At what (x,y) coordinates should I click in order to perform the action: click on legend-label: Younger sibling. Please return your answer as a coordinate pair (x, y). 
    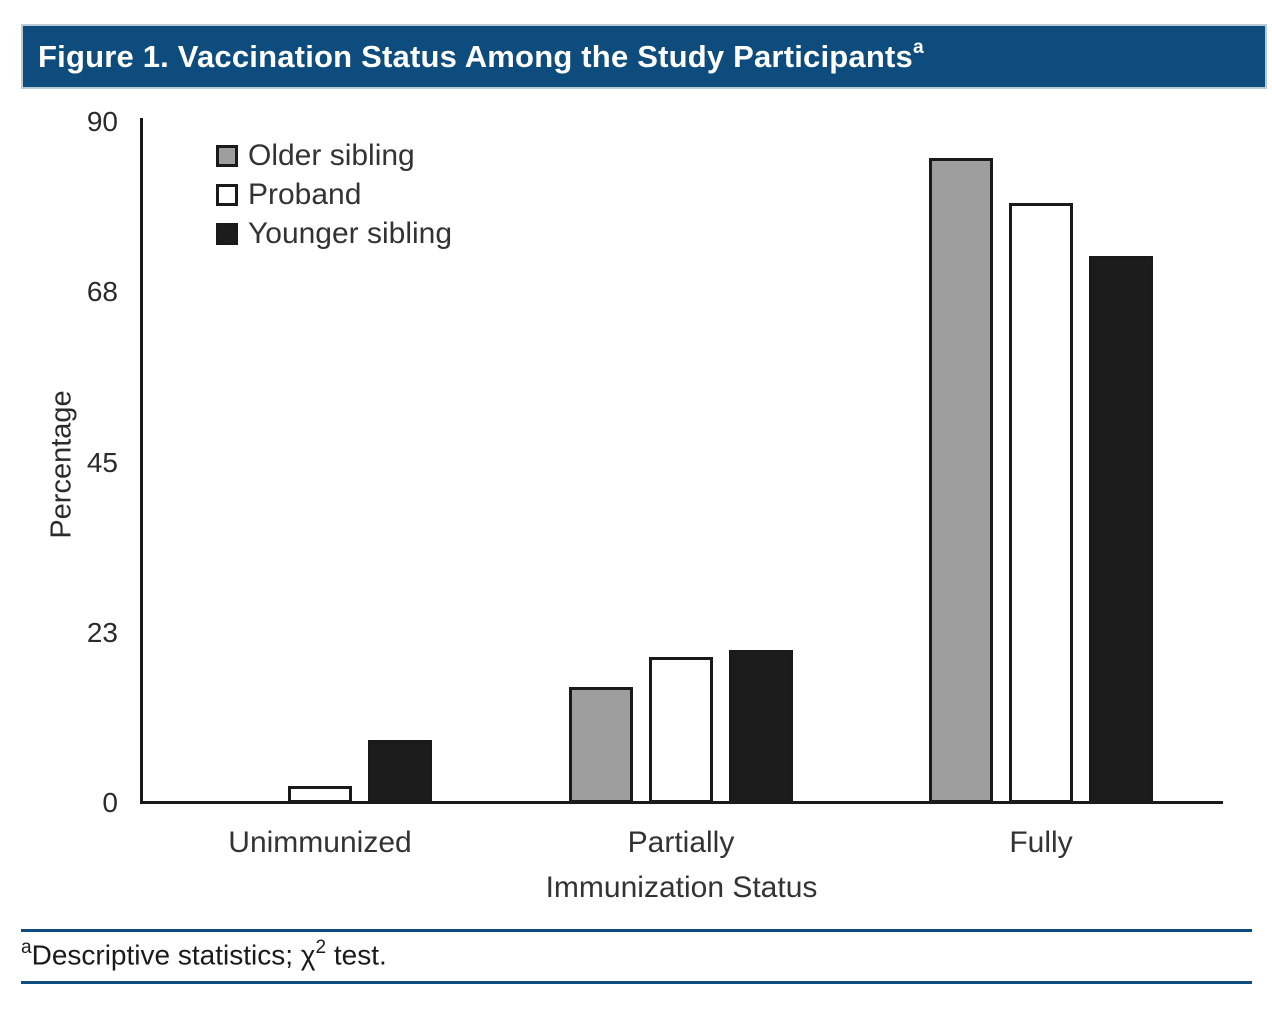
    Looking at the image, I should click on (350, 233).